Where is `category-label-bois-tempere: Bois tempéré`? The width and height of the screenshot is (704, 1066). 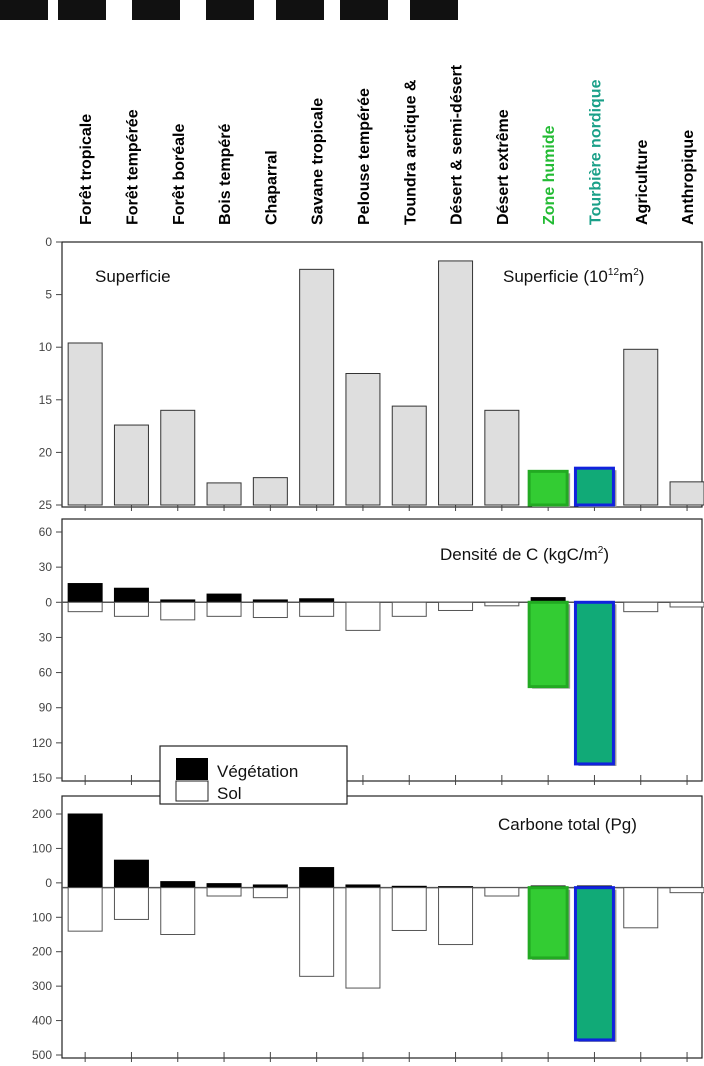
category-label-bois-tempere: Bois tempéré is located at coordinates (225, 174).